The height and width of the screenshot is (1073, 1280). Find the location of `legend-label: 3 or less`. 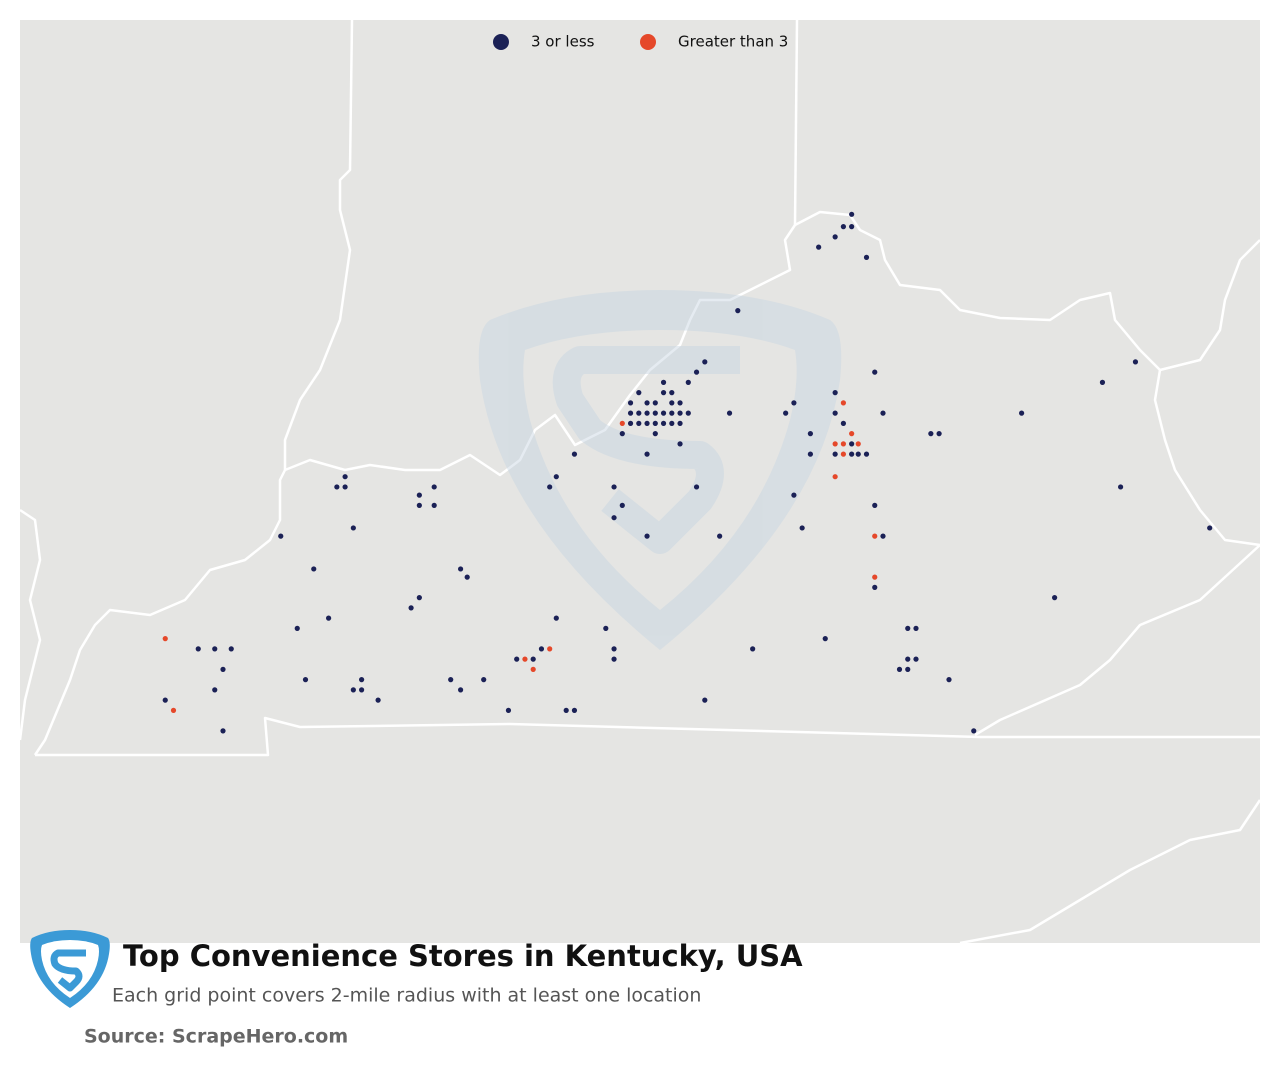

legend-label: 3 or less is located at coordinates (563, 42).